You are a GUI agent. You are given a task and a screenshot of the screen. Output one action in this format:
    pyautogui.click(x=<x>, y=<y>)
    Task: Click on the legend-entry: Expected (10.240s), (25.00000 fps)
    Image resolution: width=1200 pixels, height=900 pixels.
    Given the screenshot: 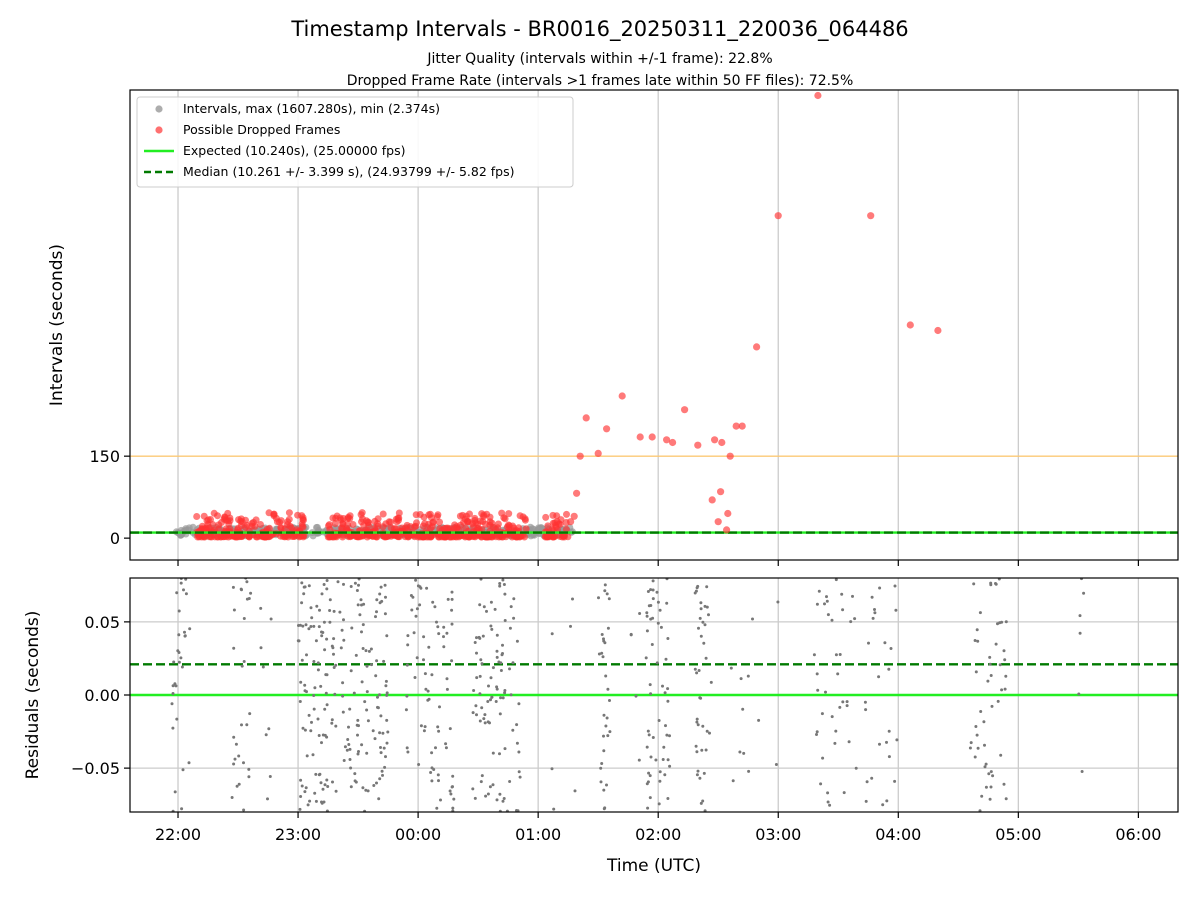 What is the action you would take?
    pyautogui.click(x=294, y=150)
    